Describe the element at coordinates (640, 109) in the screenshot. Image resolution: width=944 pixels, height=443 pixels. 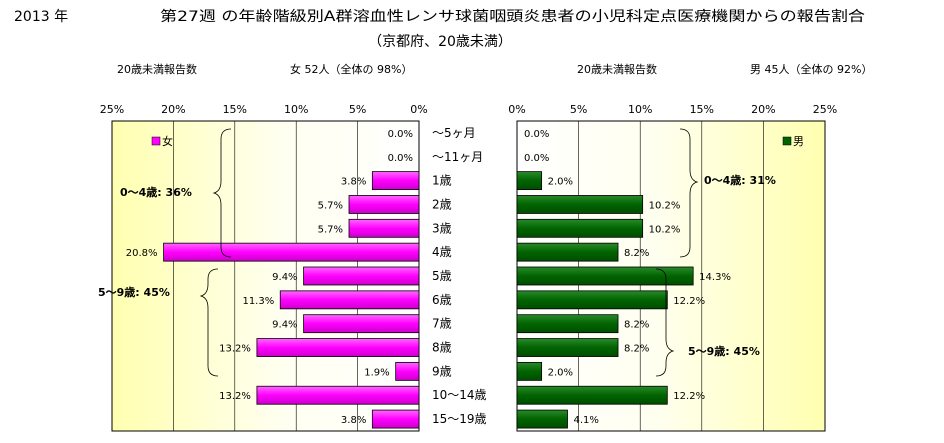
I see `right-tick-label: 10%` at that location.